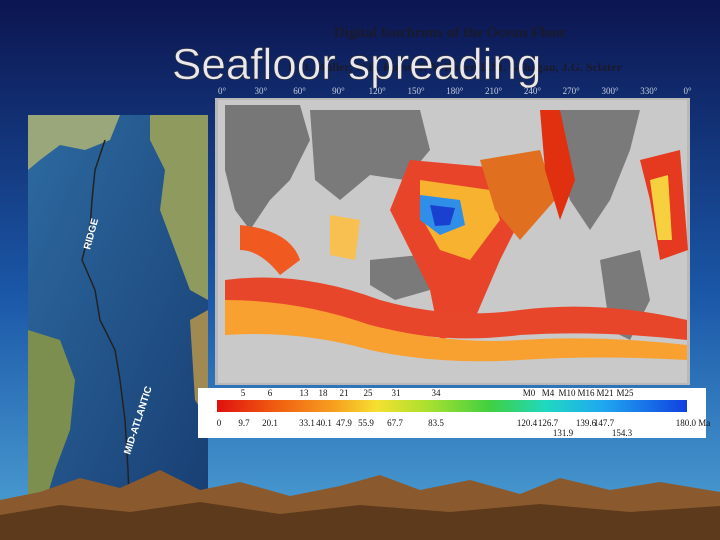  I want to click on age-label: 131.9, so click(563, 433).